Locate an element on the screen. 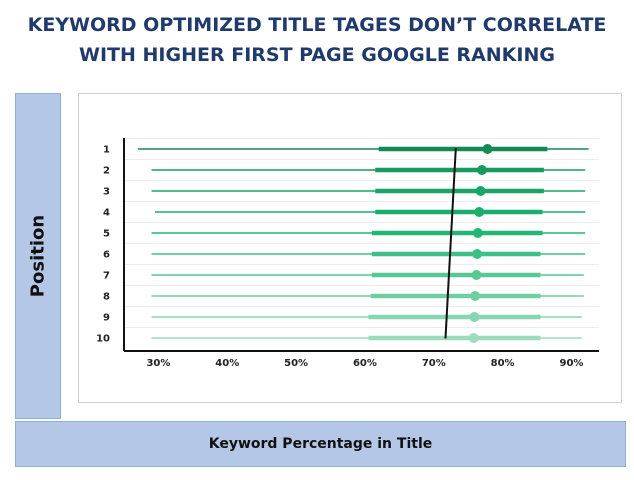 This screenshot has height=480, width=634. y-tick-label: 5 is located at coordinates (106, 234).